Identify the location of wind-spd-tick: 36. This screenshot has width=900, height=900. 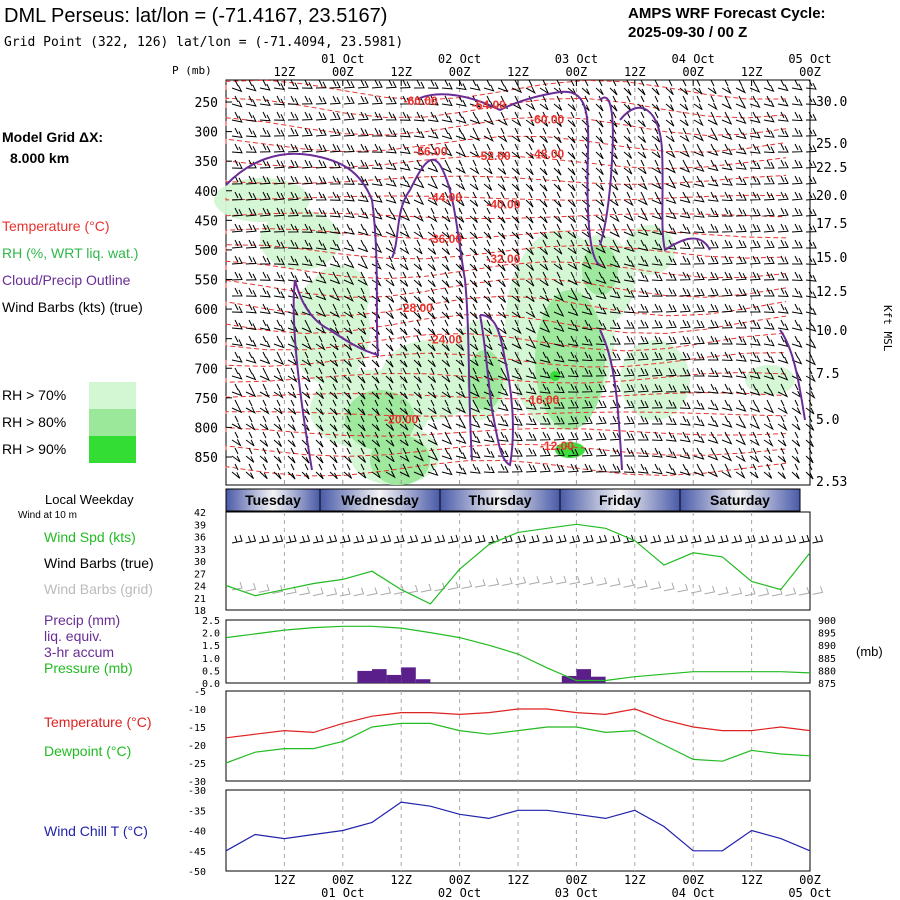
(200, 538).